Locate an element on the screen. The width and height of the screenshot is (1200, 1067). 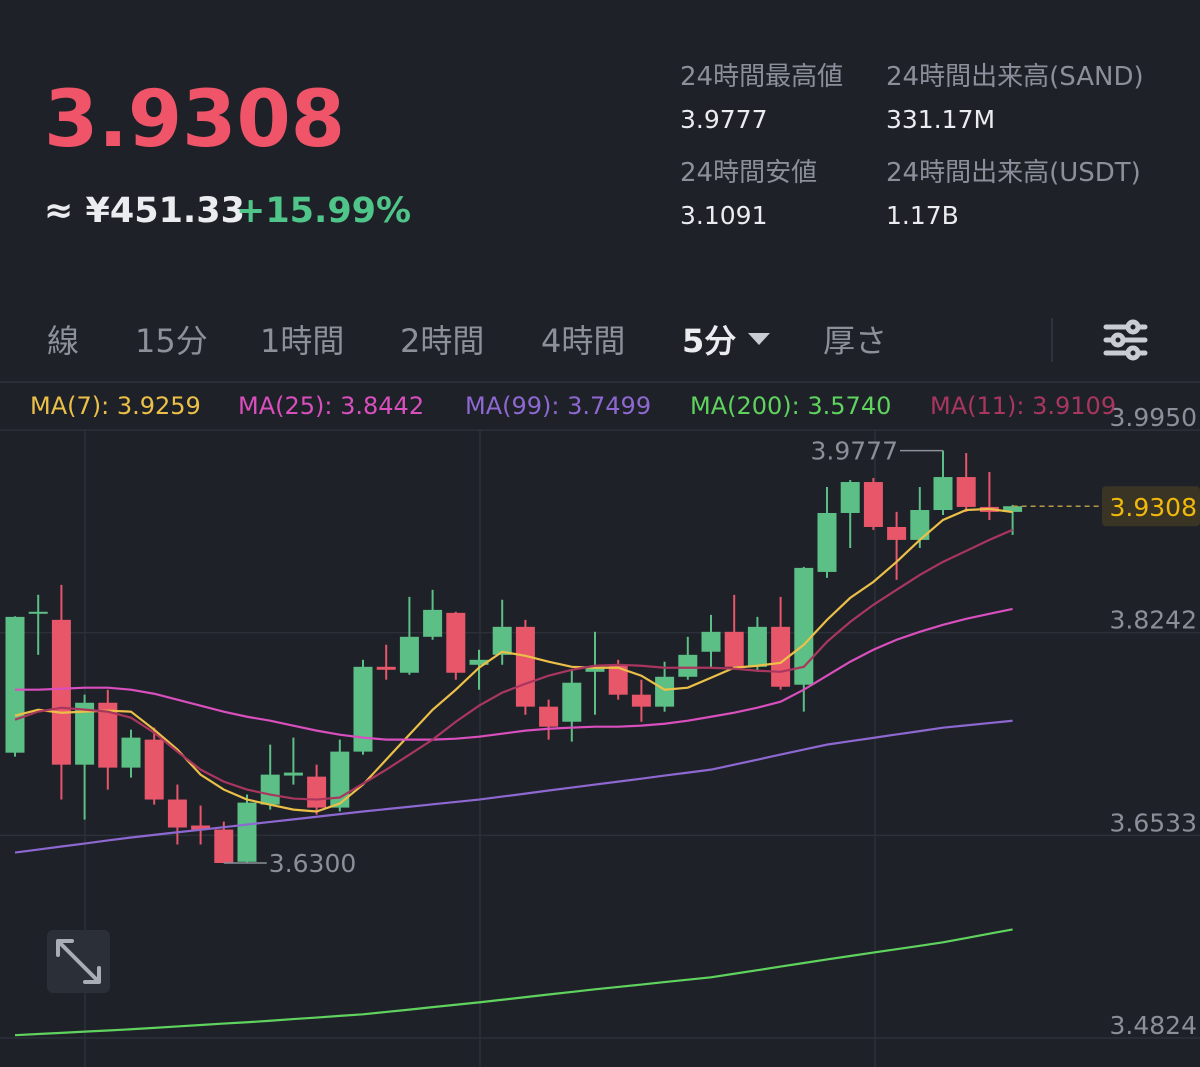
expand-button is located at coordinates (78, 961).